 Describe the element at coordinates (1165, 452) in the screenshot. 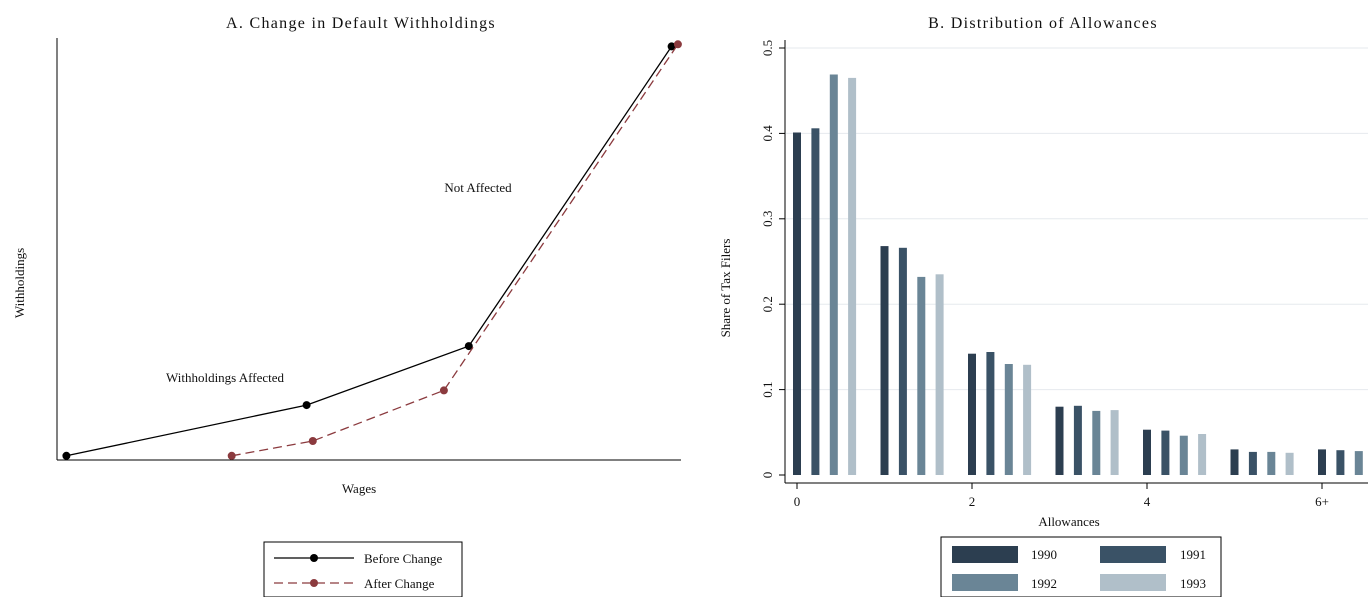

I see `bar-4-1991` at that location.